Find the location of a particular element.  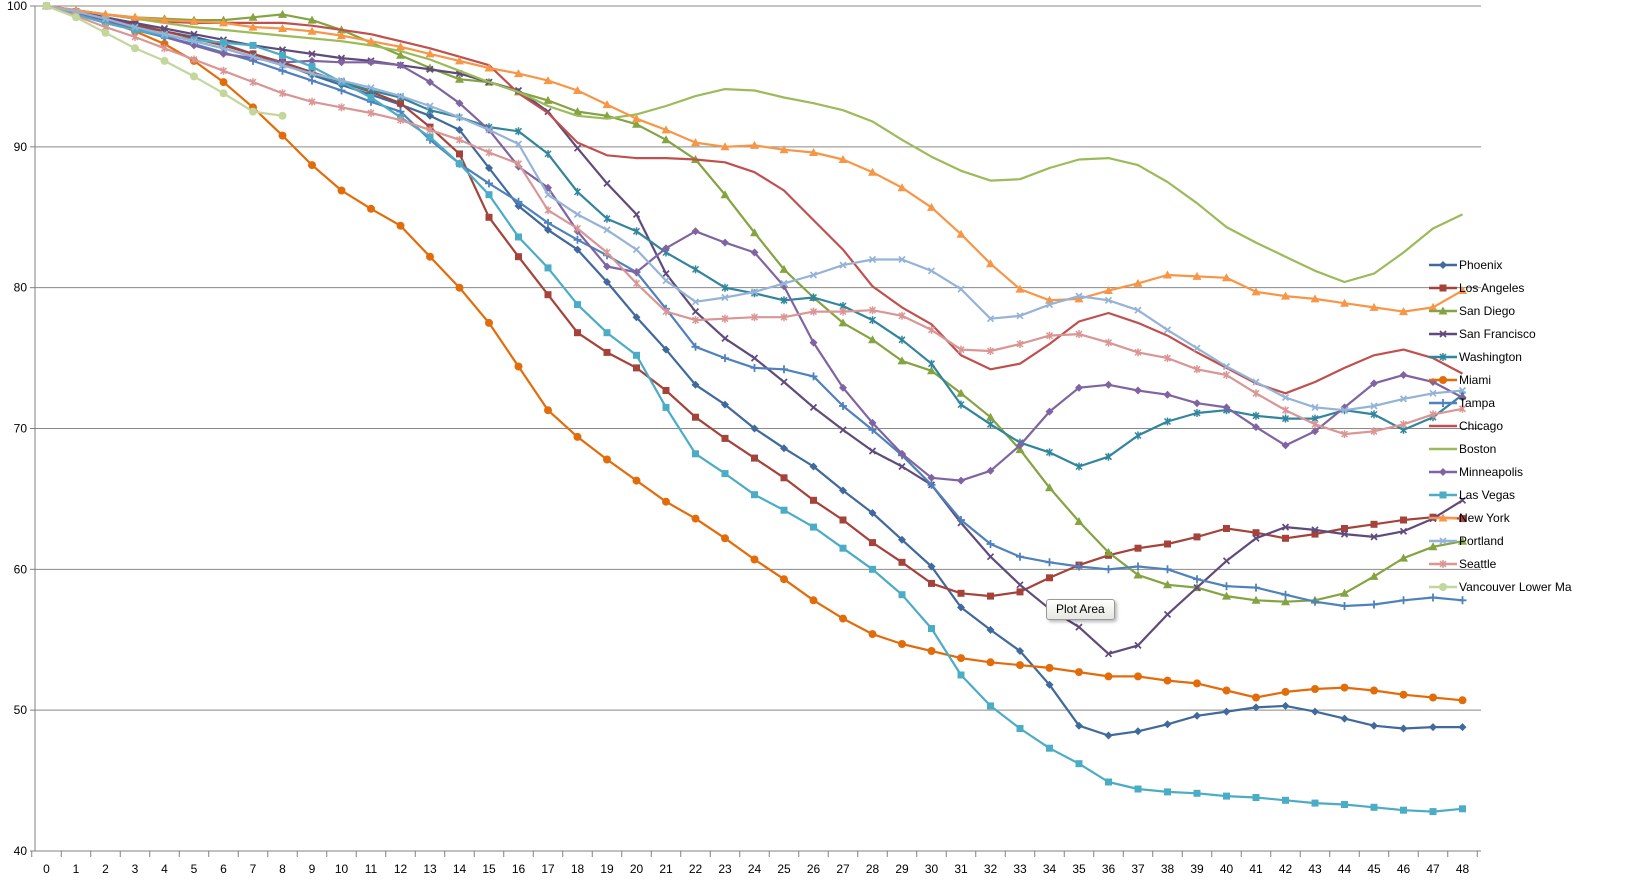

legend-label-new-york: New York is located at coordinates (1484, 517).